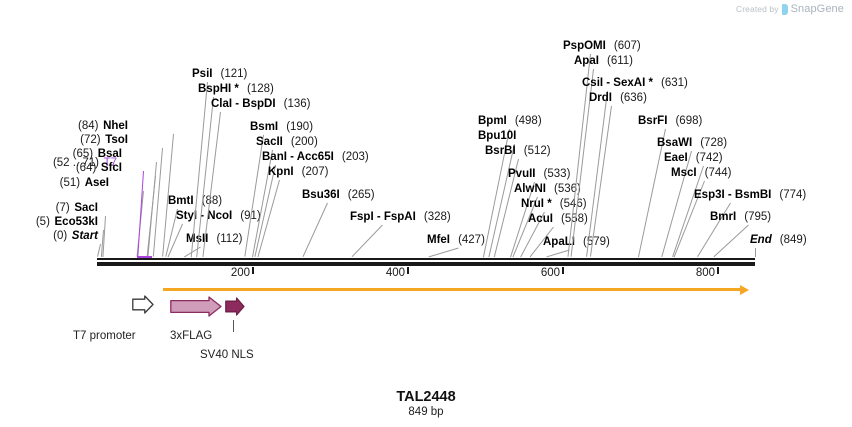 The image size is (852, 427). What do you see at coordinates (321, 195) in the screenshot?
I see `site-name: Bsu36I` at bounding box center [321, 195].